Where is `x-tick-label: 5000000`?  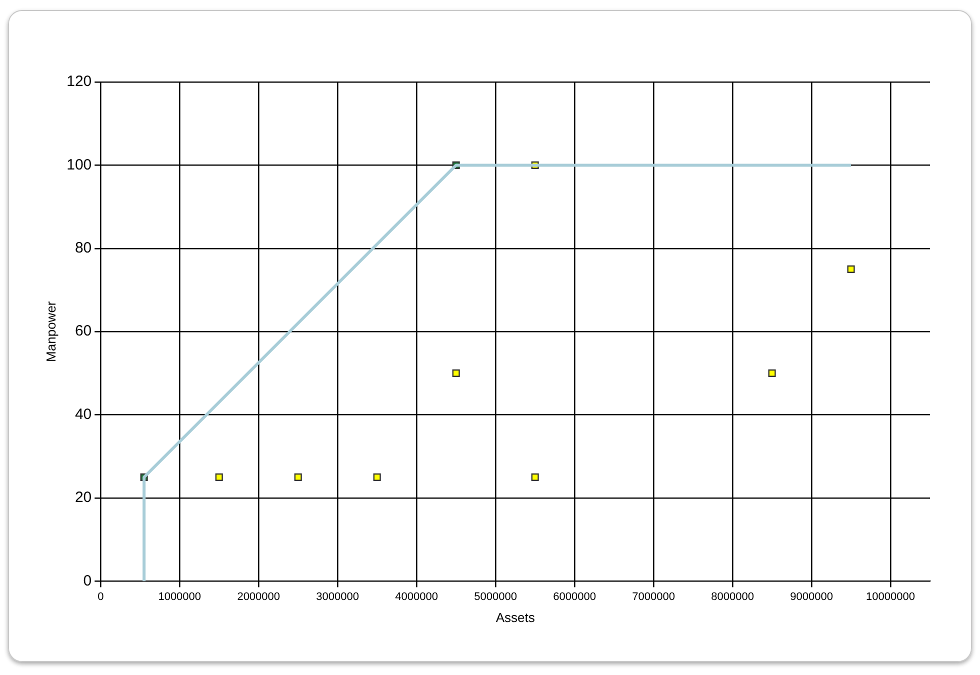
x-tick-label: 5000000 is located at coordinates (495, 596).